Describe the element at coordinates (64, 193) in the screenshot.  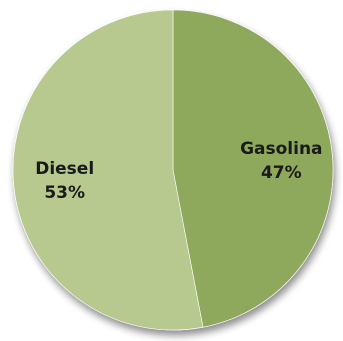
I see `slice-value-label-diesel: 53%` at that location.